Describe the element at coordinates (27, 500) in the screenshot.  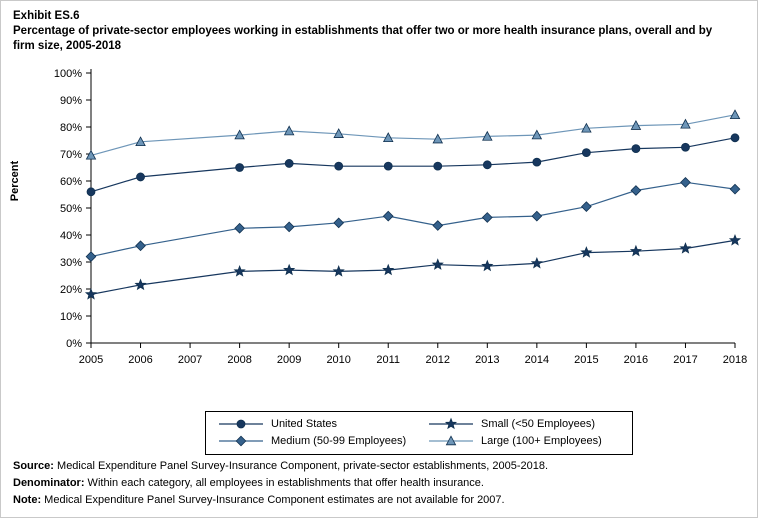
I see `footnote-note-label: Note:` at that location.